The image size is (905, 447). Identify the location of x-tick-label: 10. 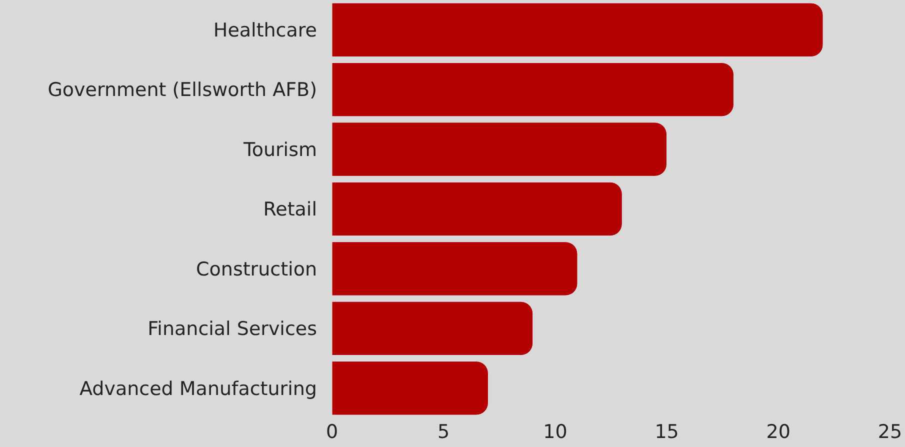
(555, 432).